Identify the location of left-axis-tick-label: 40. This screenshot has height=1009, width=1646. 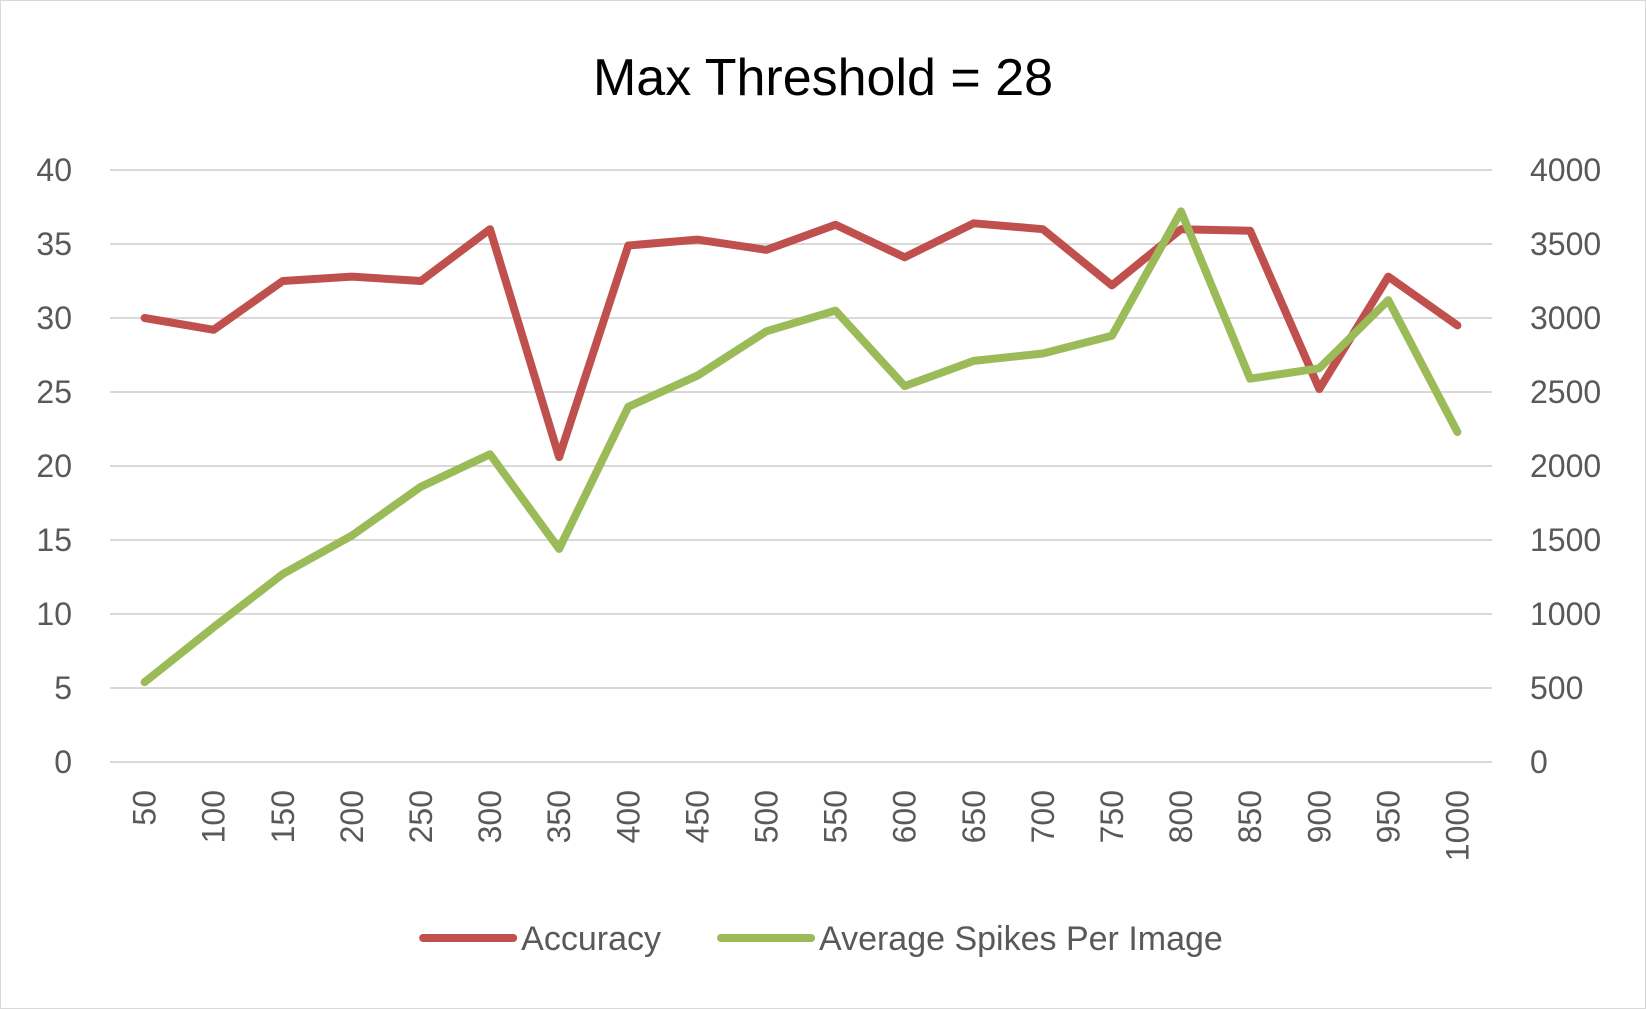
(54, 170).